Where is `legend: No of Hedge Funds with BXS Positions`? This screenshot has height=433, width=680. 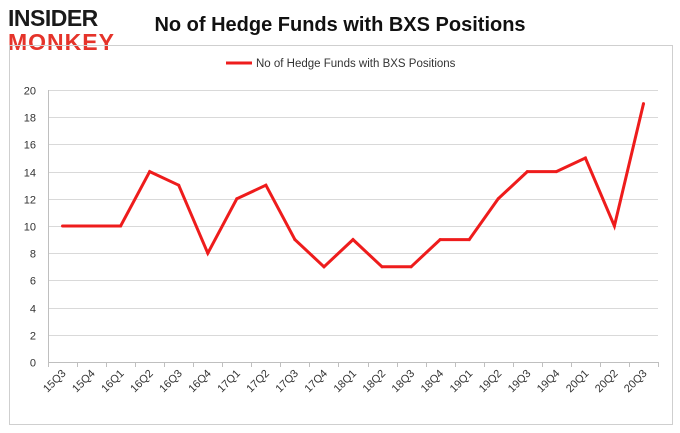 legend: No of Hedge Funds with BXS Positions is located at coordinates (341, 64).